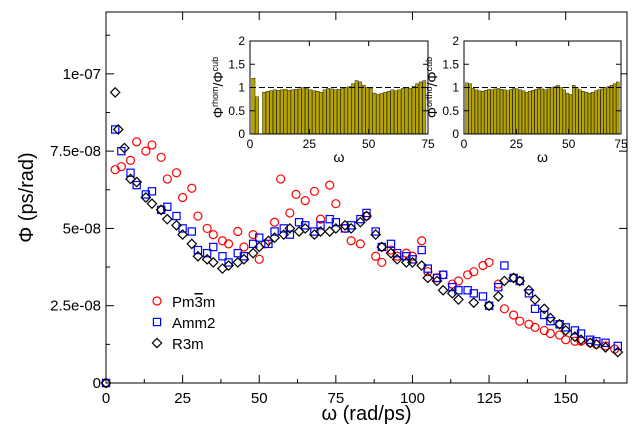  I want to click on inset-x-tick-label: 50, so click(369, 144).